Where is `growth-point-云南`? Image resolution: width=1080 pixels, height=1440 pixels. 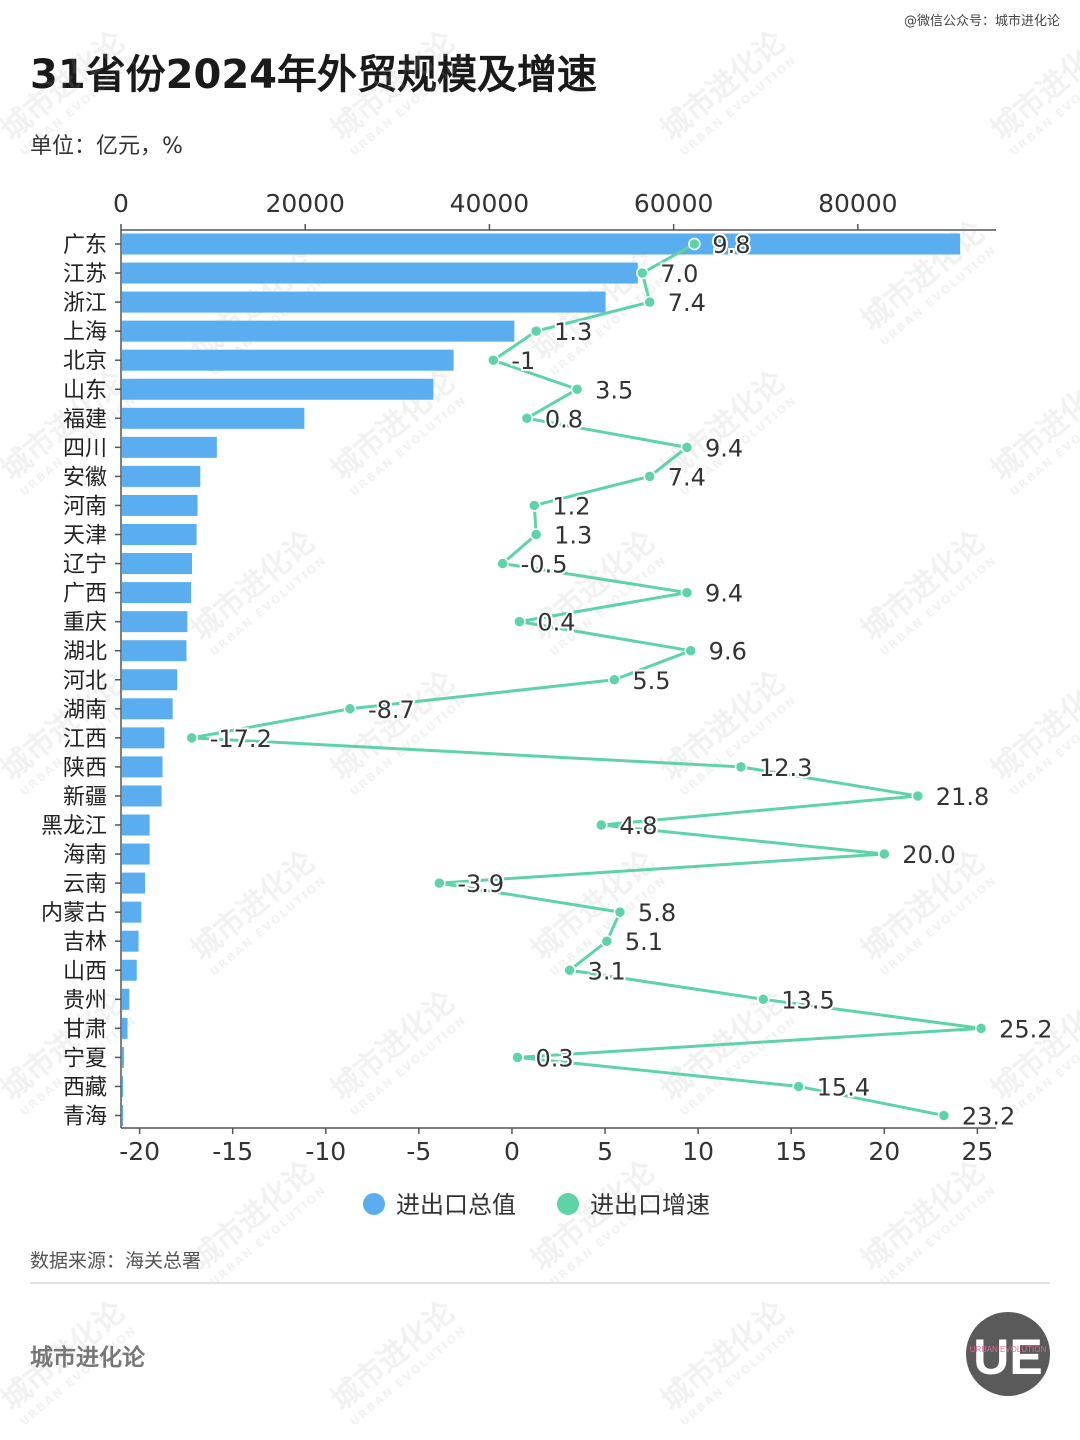
growth-point-云南 is located at coordinates (439, 883).